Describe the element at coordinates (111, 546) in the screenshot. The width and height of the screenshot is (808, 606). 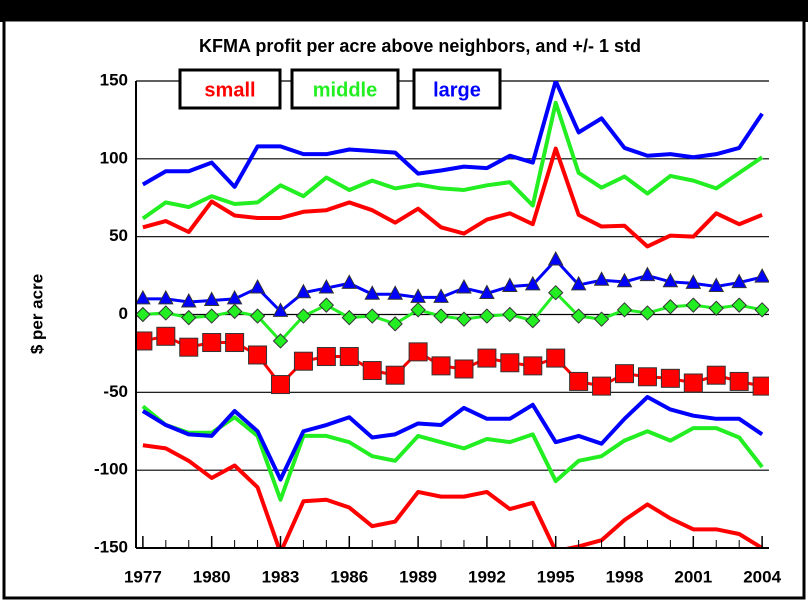
I see `y-tick-label: -150` at that location.